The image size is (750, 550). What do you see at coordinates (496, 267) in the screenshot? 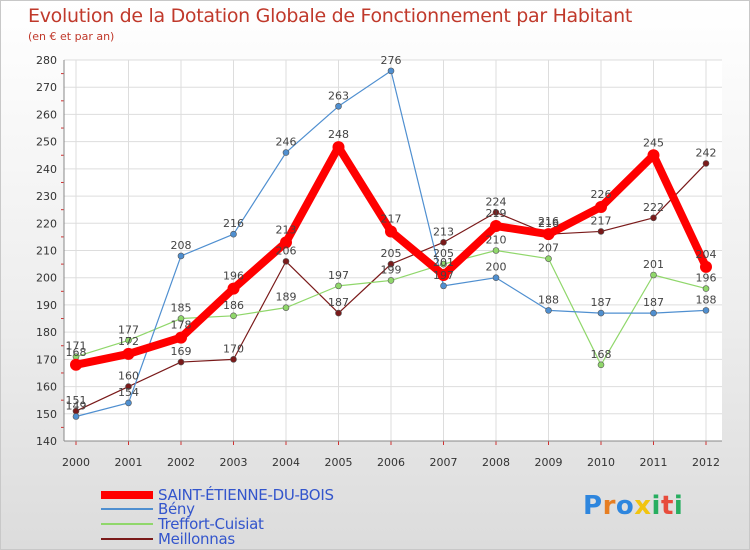
I see `data-label: 200` at bounding box center [496, 267].